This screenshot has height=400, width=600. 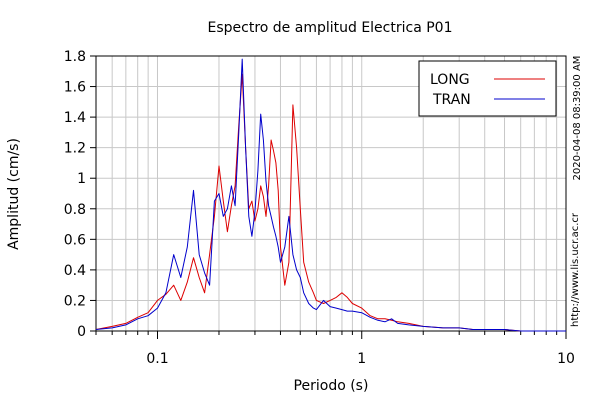 What do you see at coordinates (81, 179) in the screenshot?
I see `y-tick-label: 1` at bounding box center [81, 179].